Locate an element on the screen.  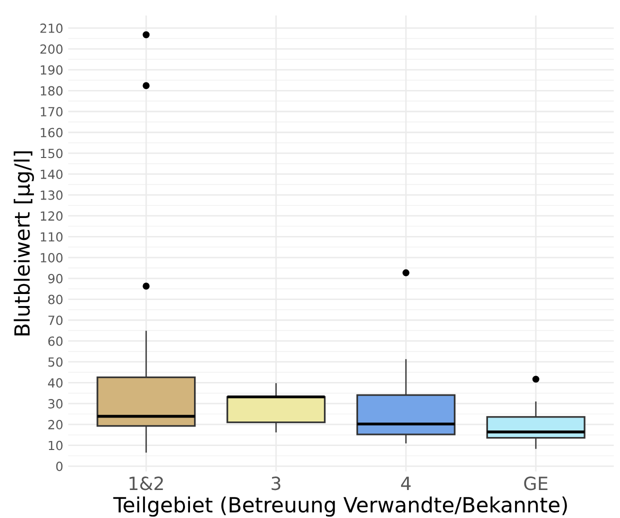
y-tick-label: 30 is located at coordinates (55, 404).